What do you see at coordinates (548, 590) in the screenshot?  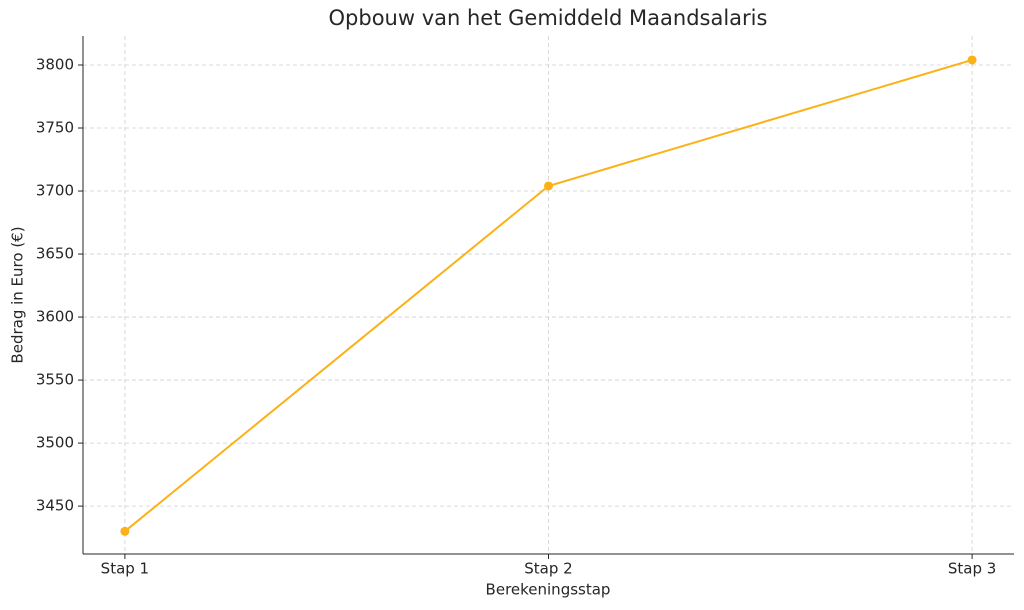 I see `x-axis-label: Berekeningsstap` at bounding box center [548, 590].